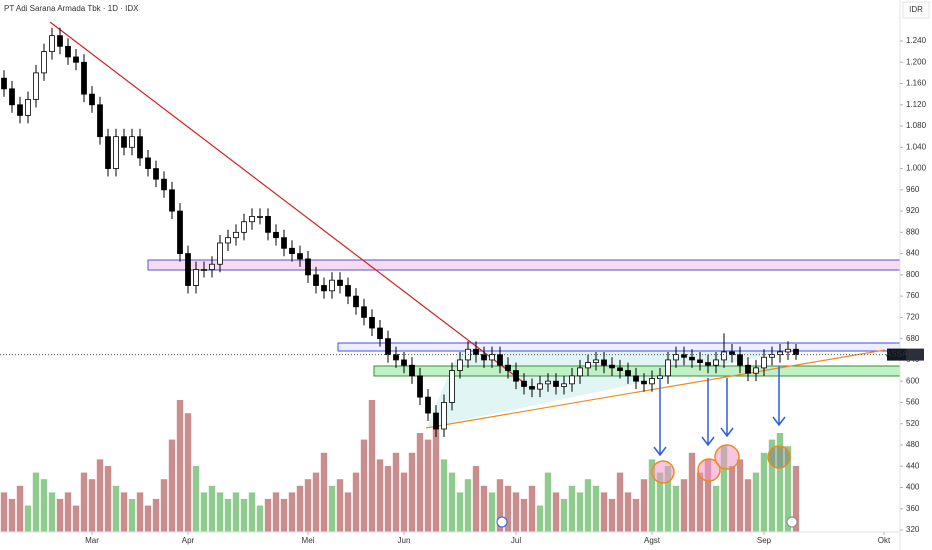 Image resolution: width=932 pixels, height=550 pixels. Describe the element at coordinates (916, 40) in the screenshot. I see `y-tick-label: 1.240` at that location.